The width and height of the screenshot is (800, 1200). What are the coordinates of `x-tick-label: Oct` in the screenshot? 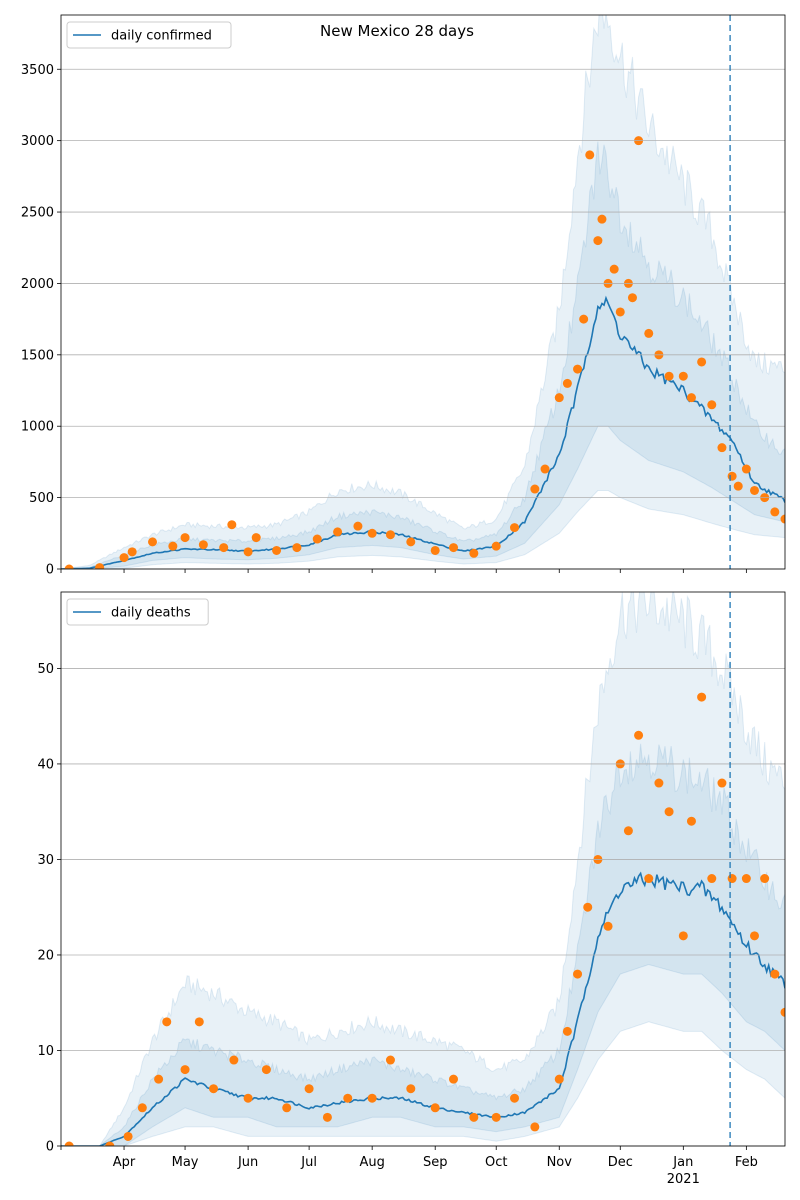 It's located at (496, 1162).